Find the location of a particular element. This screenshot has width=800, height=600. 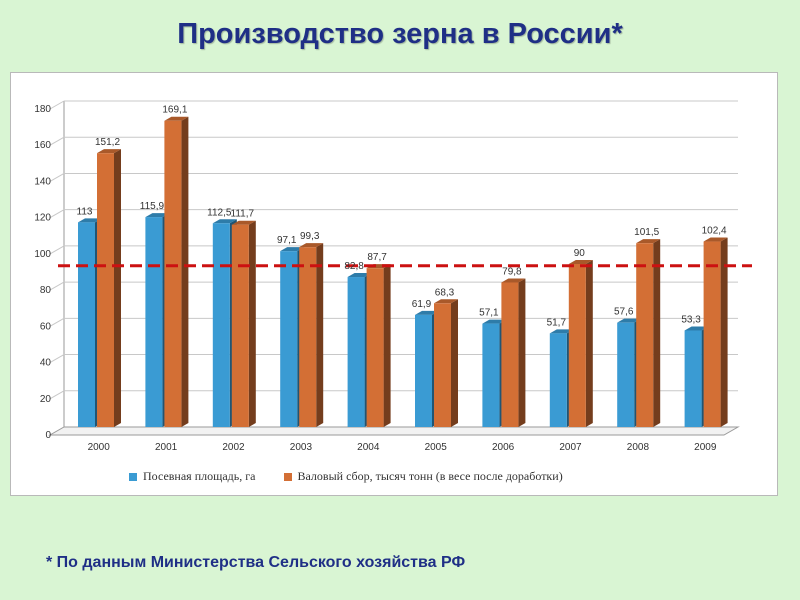

x-tick-label: 2003 is located at coordinates (301, 447).